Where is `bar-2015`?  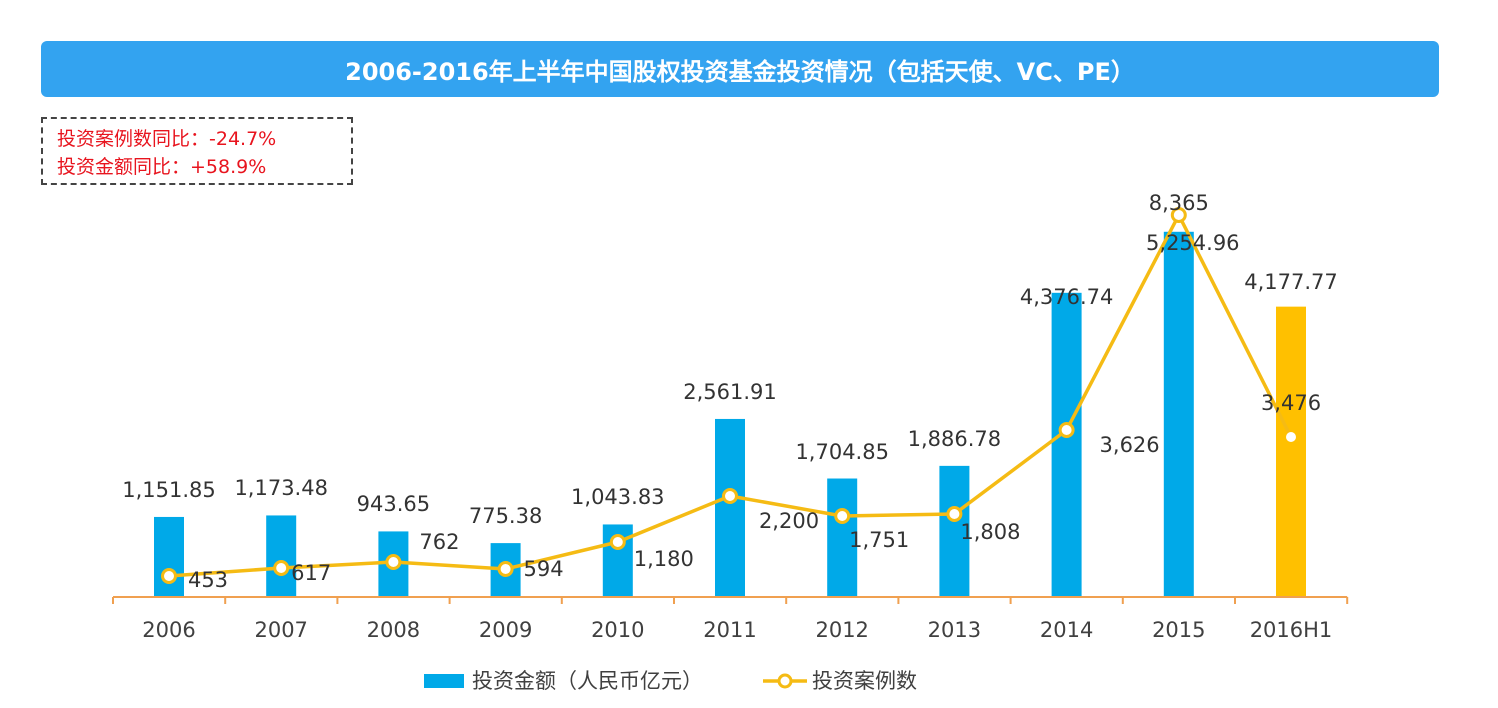 bar-2015 is located at coordinates (1178, 414).